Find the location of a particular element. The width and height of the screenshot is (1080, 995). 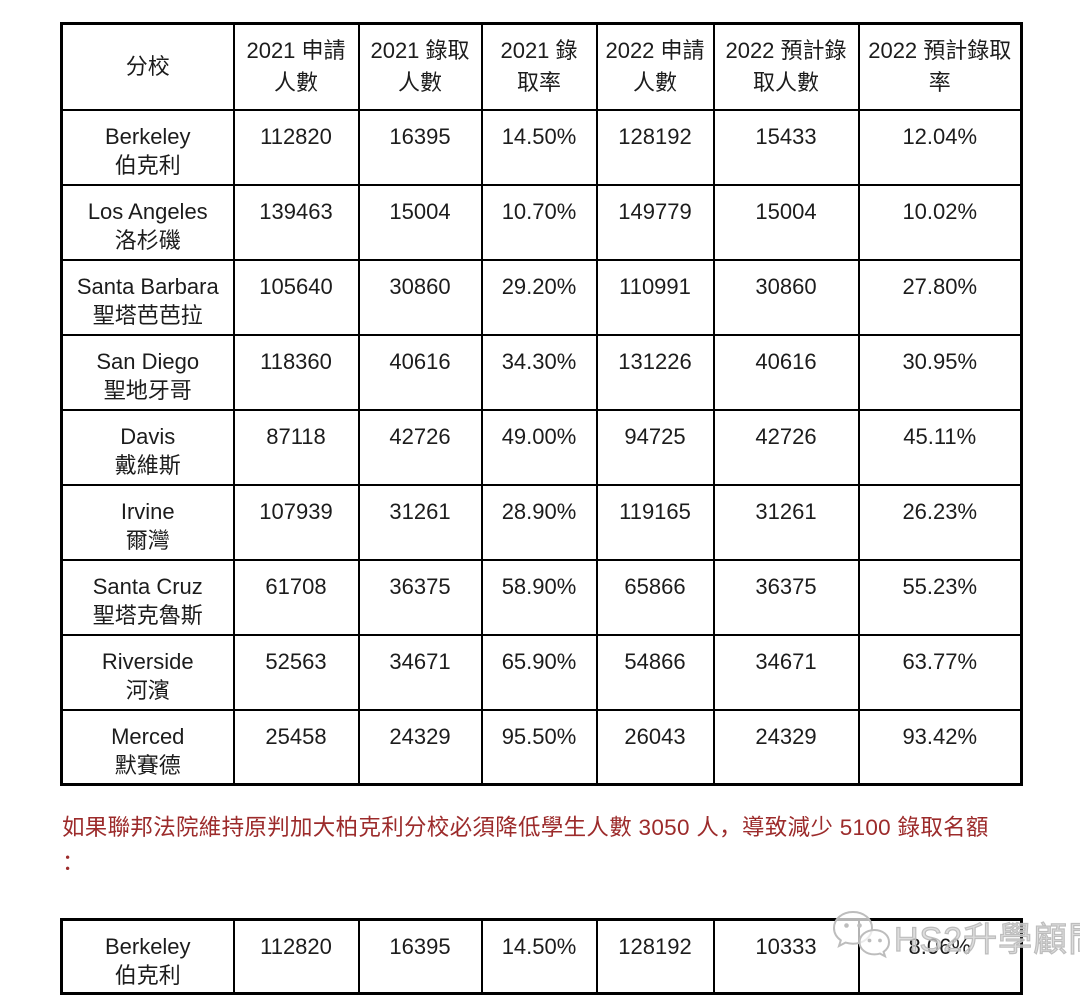

cell-2022-proj-rate: 8.06% is located at coordinates (940, 956).